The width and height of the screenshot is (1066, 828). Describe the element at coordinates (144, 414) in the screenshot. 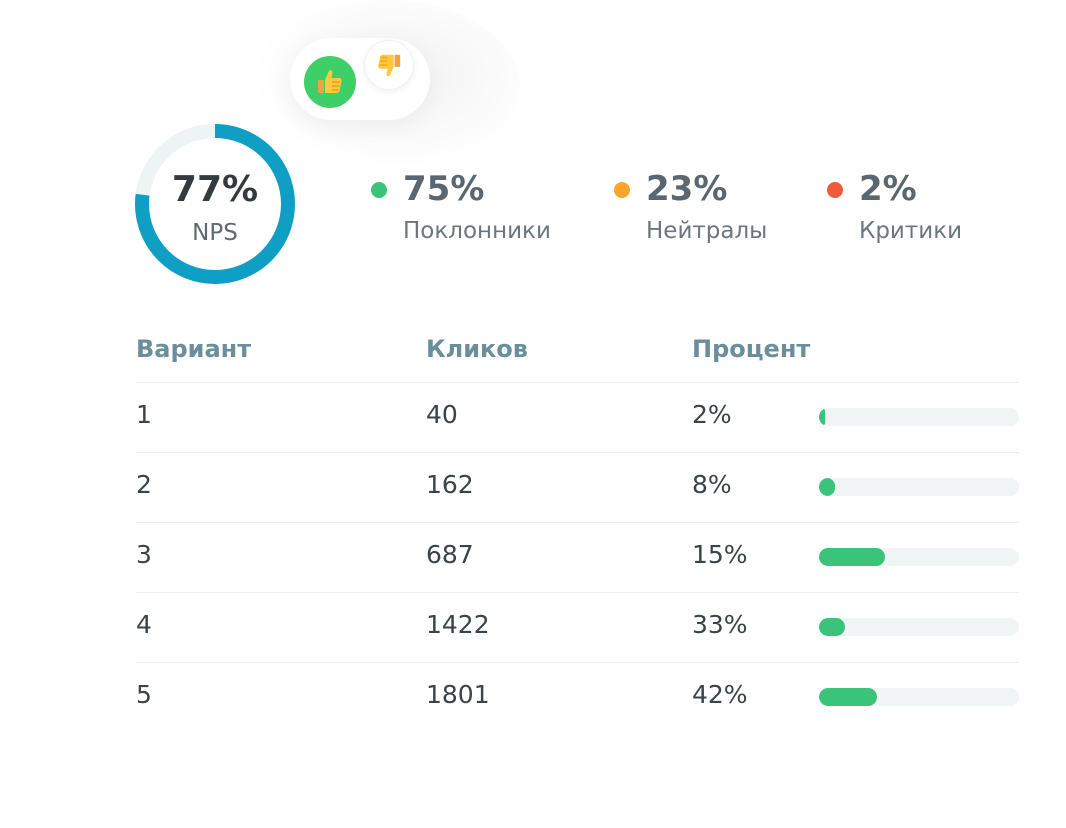

I see `cell-variant: 1` at that location.